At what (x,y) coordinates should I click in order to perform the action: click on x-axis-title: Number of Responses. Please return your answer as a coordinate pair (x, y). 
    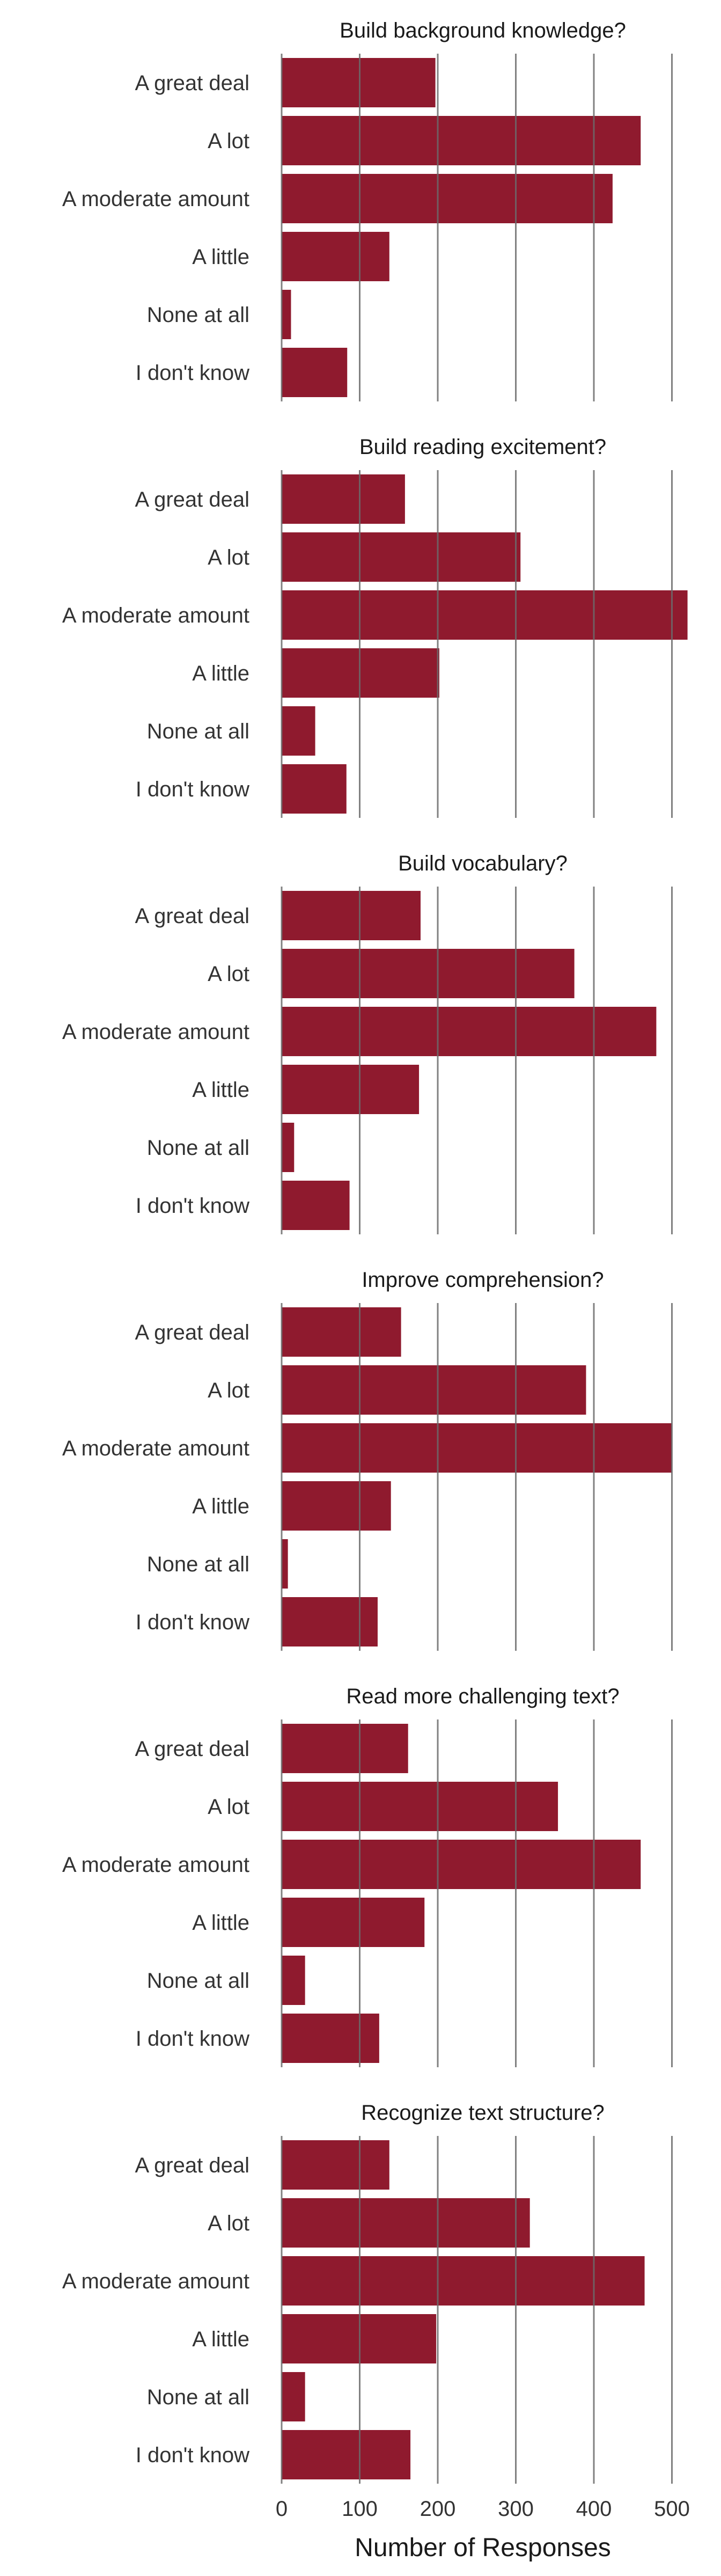
    Looking at the image, I should click on (483, 2548).